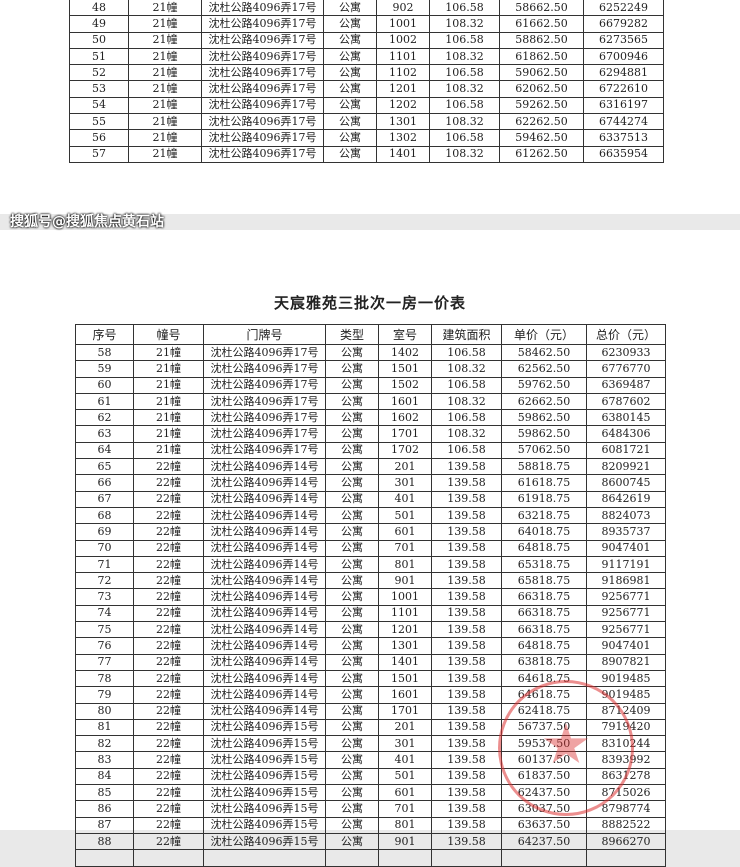 This screenshot has height=867, width=740. I want to click on cell-unit-price: 59062.50, so click(541, 73).